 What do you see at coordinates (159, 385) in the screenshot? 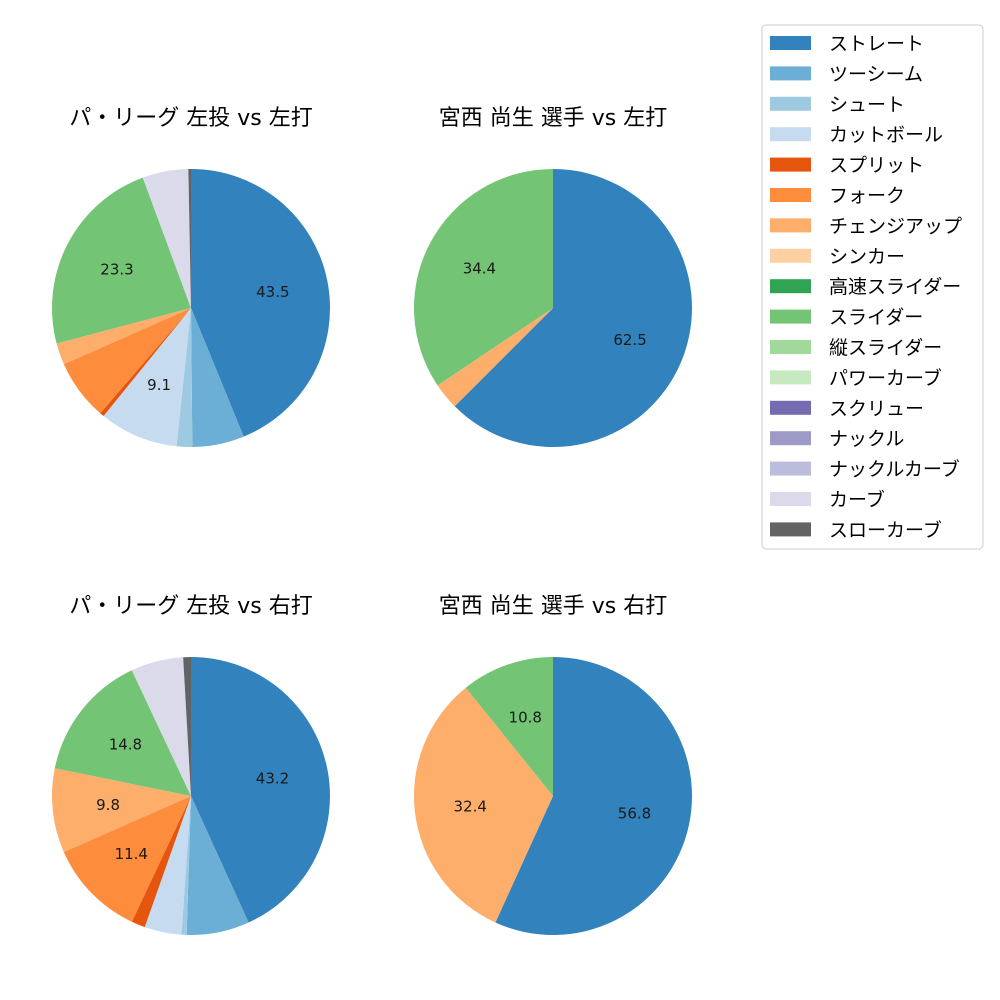
I see `slice-label: 9.1` at bounding box center [159, 385].